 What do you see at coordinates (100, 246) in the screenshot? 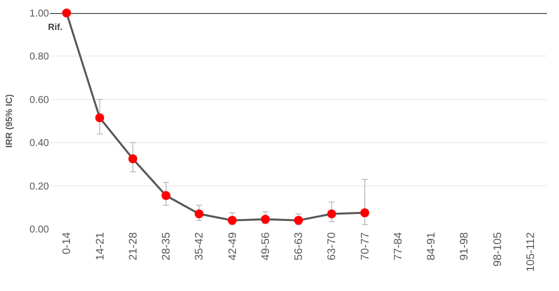
I see `x-tick-label: 14-21` at bounding box center [100, 246].